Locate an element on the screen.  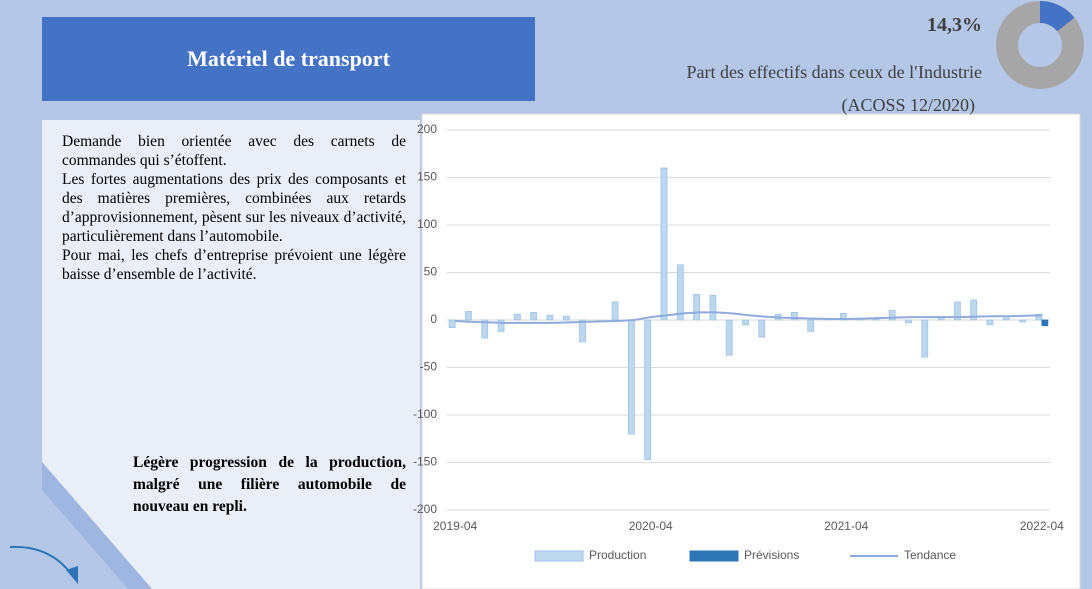
y-tick-label: 100 is located at coordinates (427, 224).